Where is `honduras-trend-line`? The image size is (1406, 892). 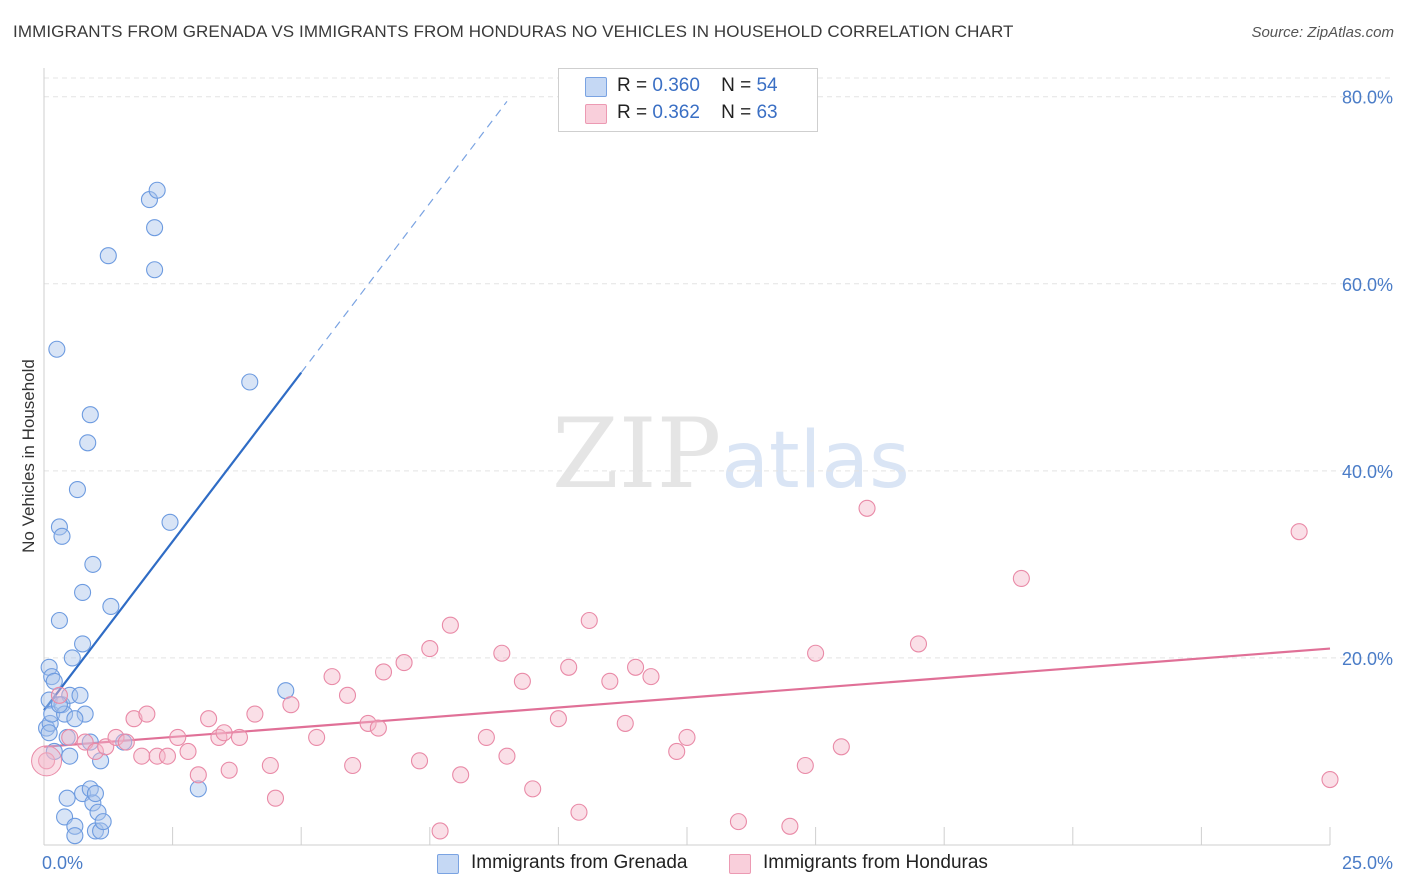 honduras-trend-line is located at coordinates (687, 697).